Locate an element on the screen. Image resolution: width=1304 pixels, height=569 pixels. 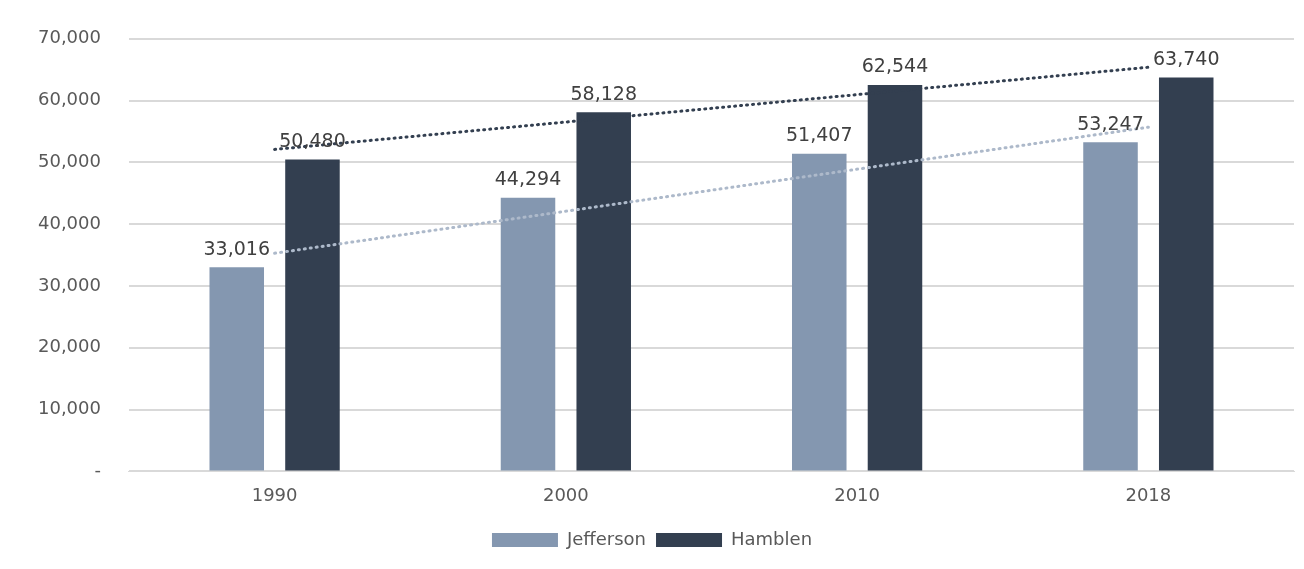
data-label: 33,016 is located at coordinates (236, 247).